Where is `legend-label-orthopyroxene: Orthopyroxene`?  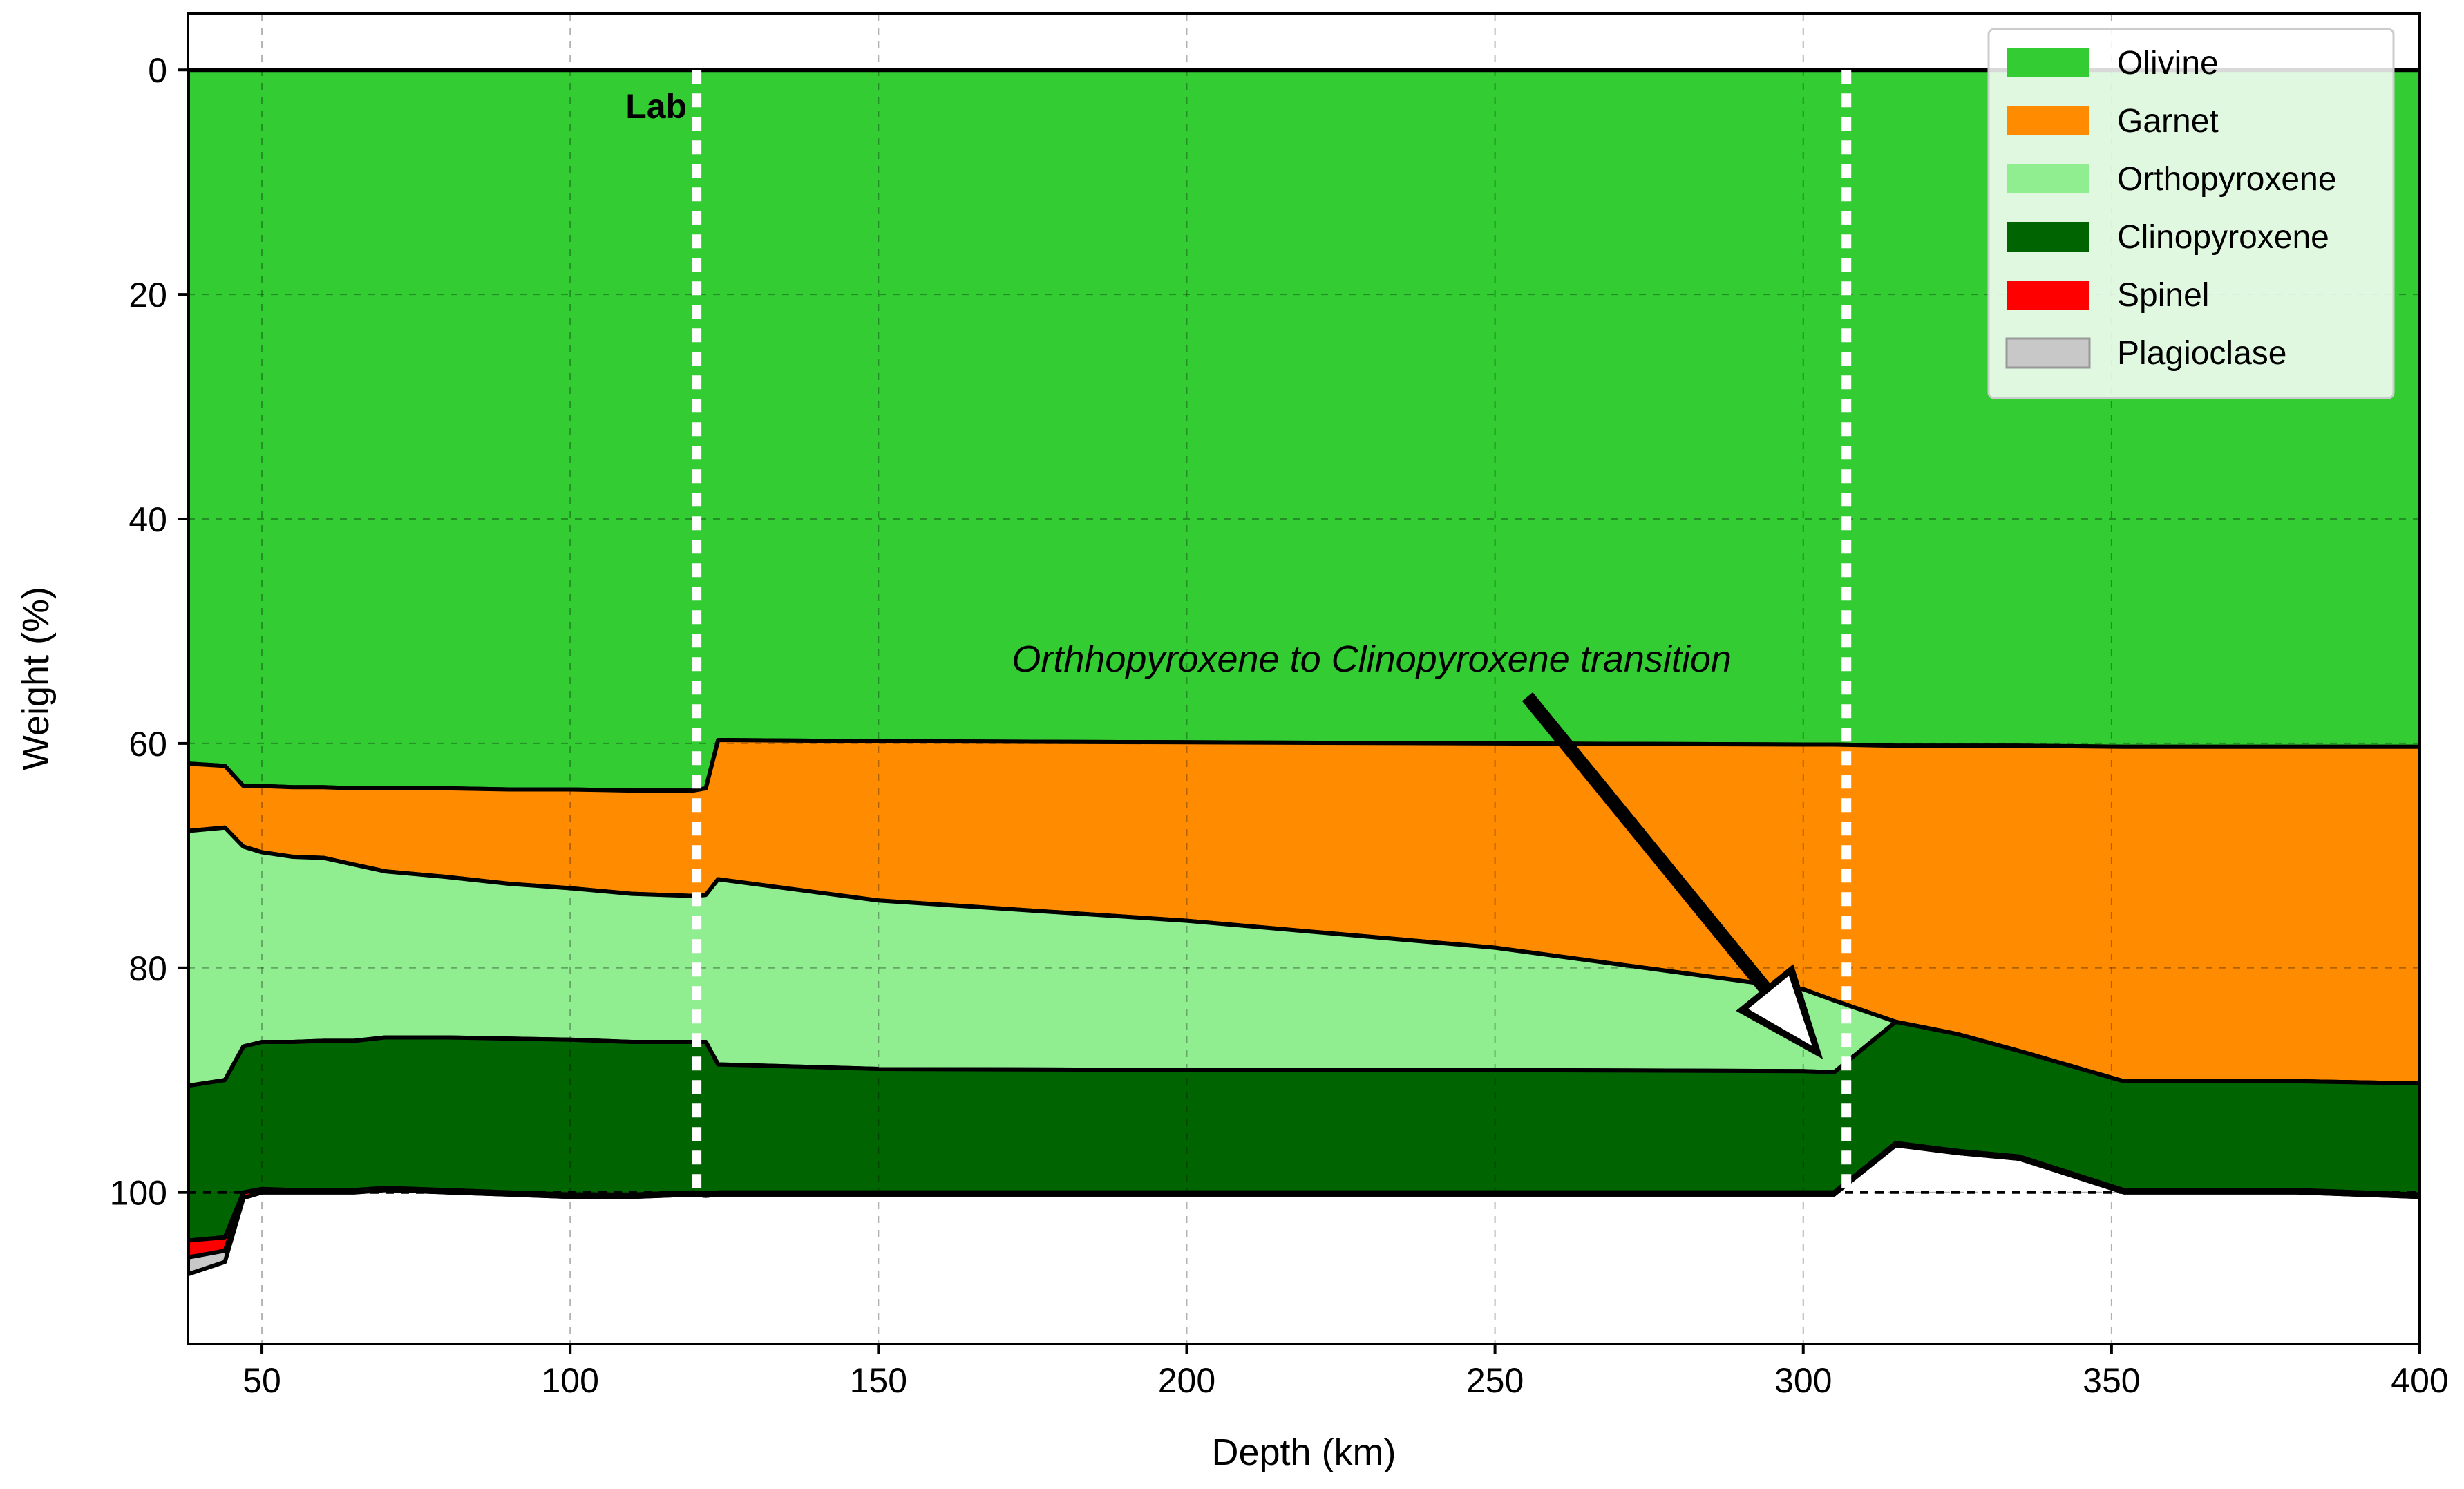
legend-label-orthopyroxene: Orthopyroxene is located at coordinates (2227, 179).